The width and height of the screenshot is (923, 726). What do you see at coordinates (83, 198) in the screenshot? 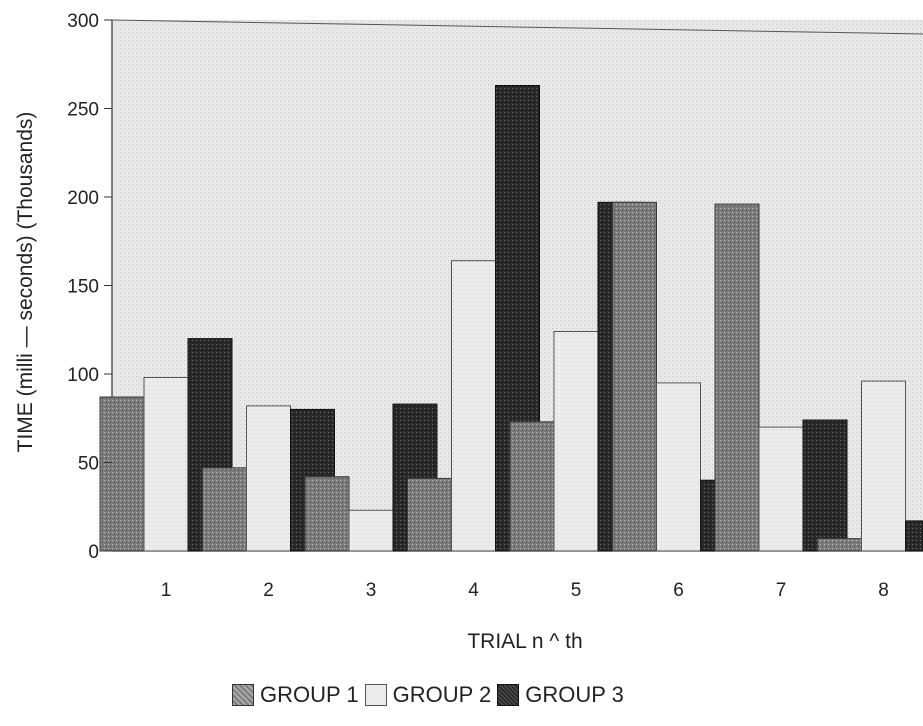
I see `y-tick-label: 200` at bounding box center [83, 198].